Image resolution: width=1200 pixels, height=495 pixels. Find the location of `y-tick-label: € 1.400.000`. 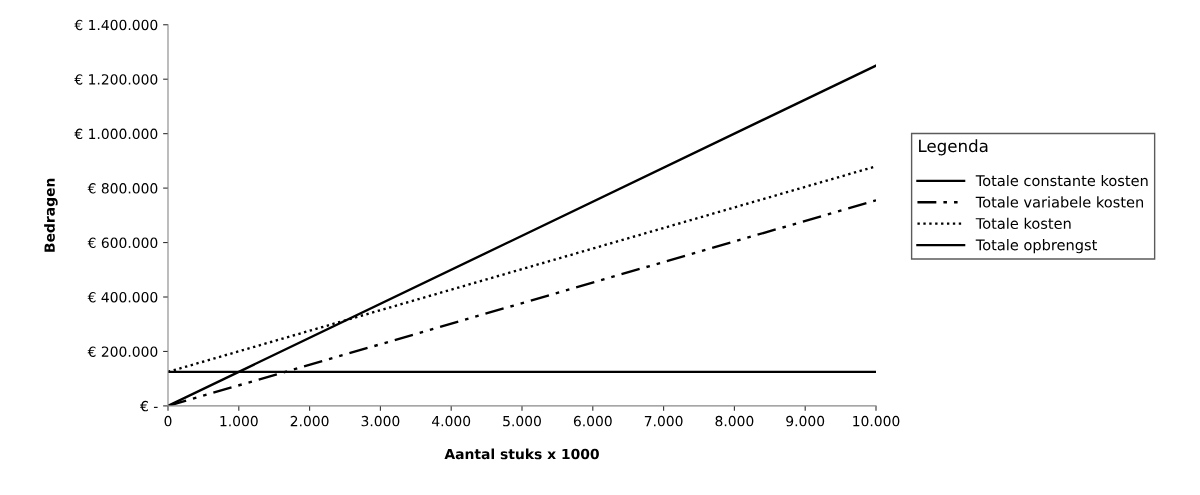

y-tick-label: € 1.400.000 is located at coordinates (116, 25).